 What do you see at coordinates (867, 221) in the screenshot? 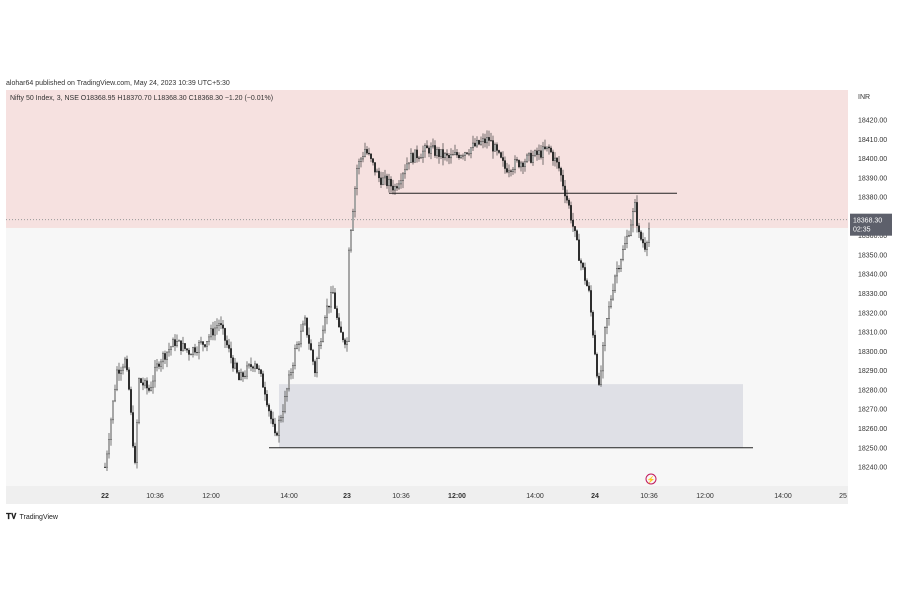
I see `last-price-label: 18368.30` at bounding box center [867, 221].